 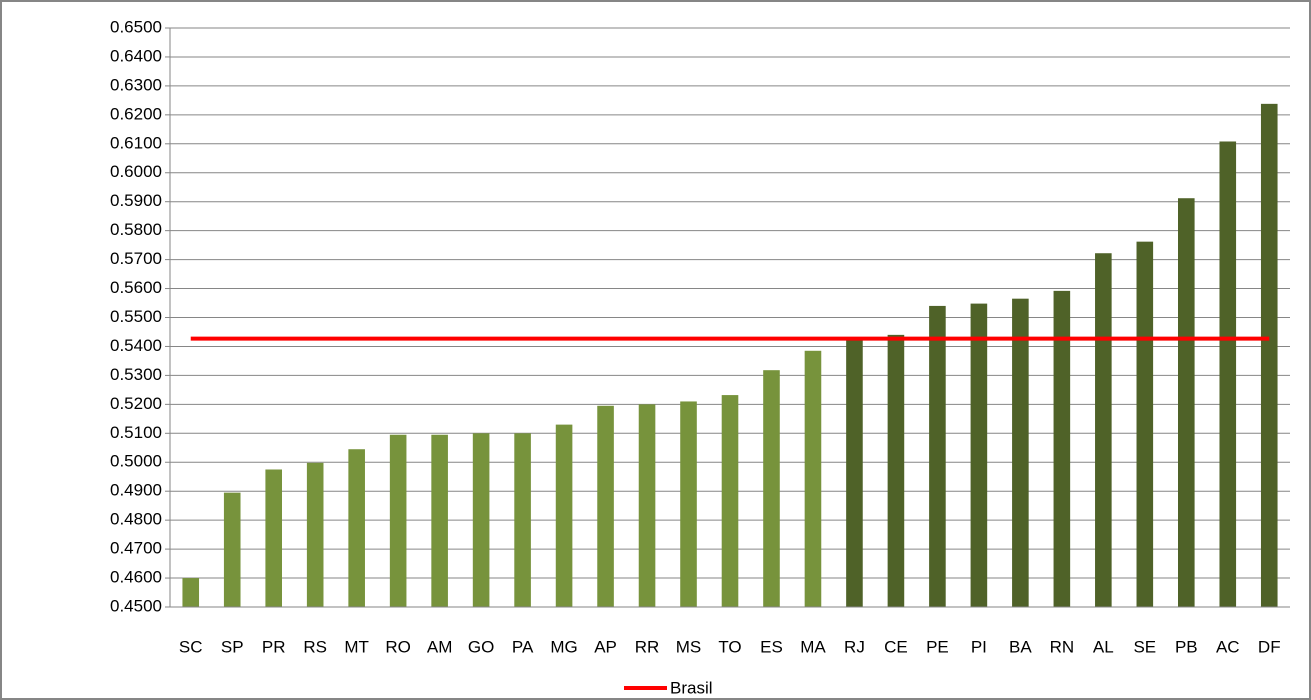 I want to click on y-tick-label: 0.6400, so click(x=136, y=55).